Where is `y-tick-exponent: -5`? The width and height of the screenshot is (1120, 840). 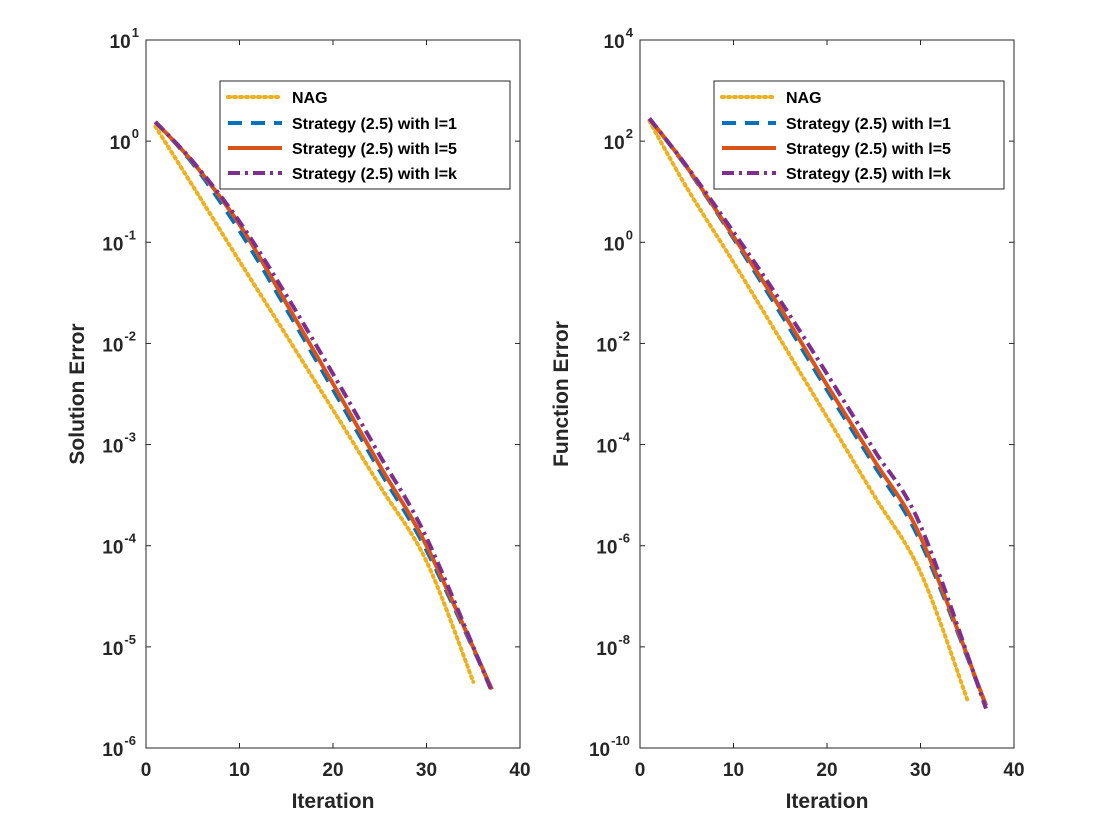
y-tick-exponent: -5 is located at coordinates (130, 639).